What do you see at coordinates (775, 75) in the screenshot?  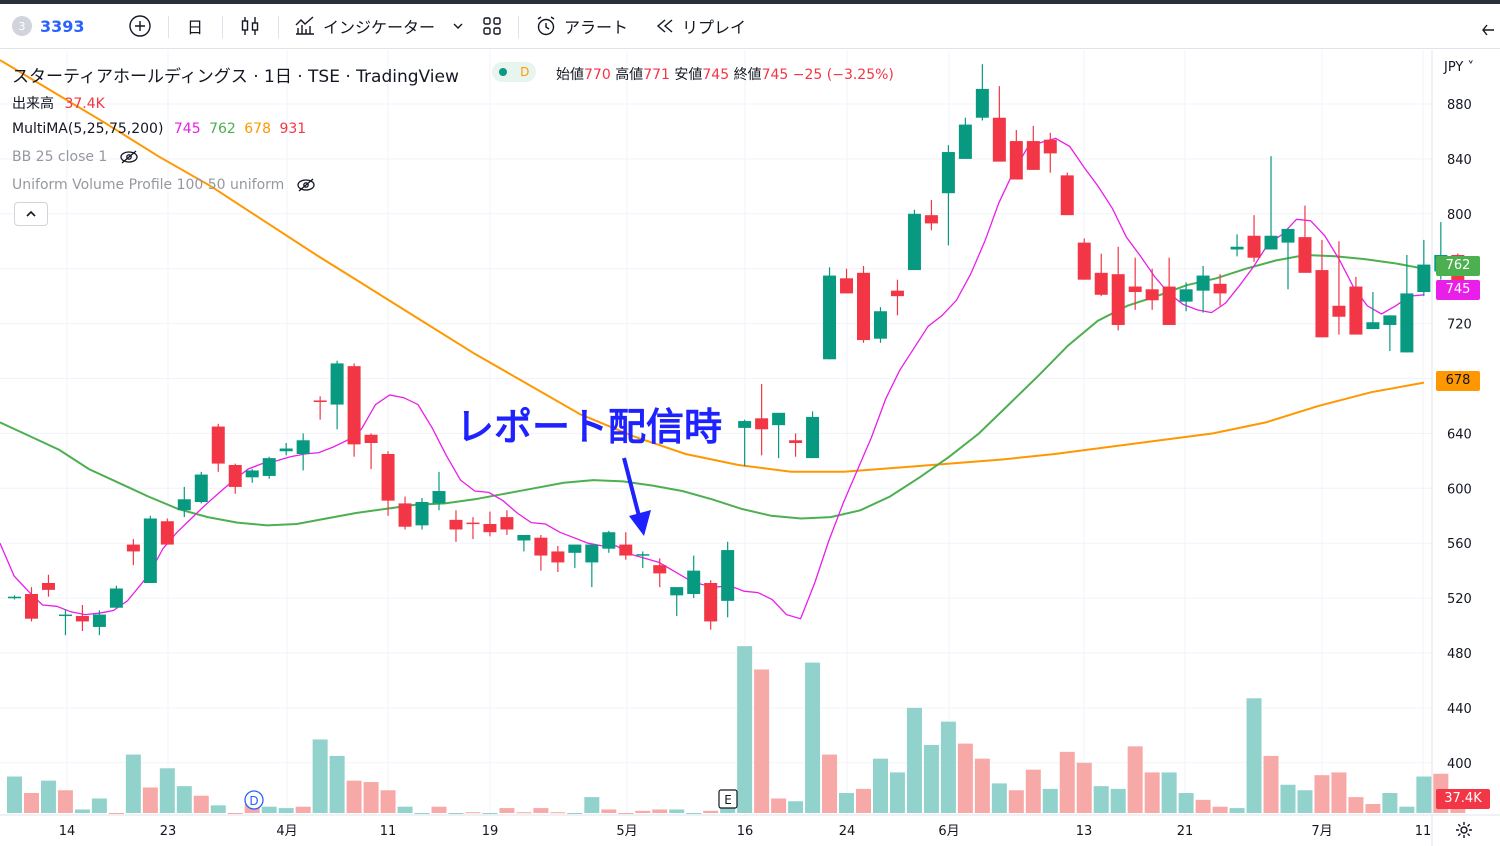 I see `close-value: 745` at bounding box center [775, 75].